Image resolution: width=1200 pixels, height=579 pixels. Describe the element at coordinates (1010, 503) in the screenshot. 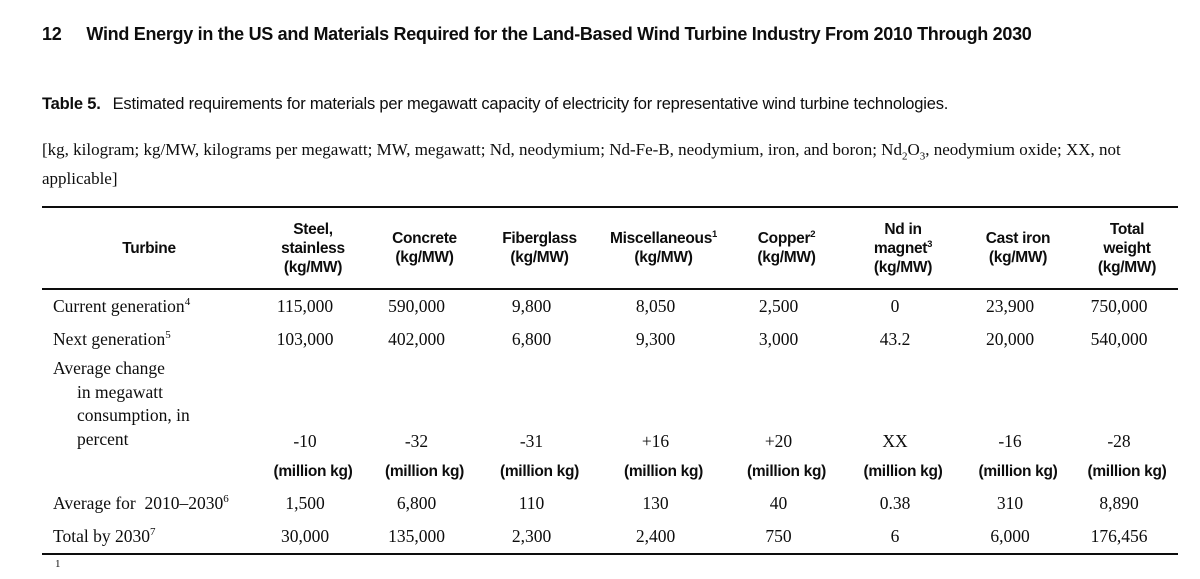

I see `table-cell: 310` at that location.